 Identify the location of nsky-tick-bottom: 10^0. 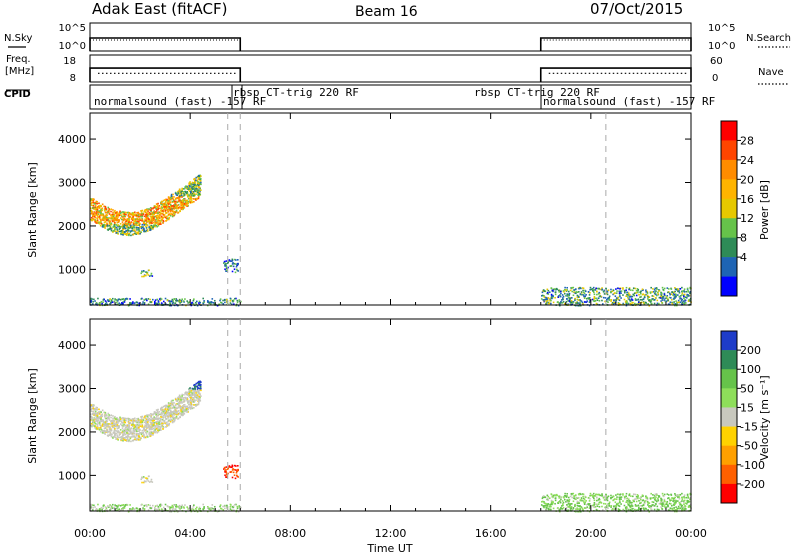
(72, 46).